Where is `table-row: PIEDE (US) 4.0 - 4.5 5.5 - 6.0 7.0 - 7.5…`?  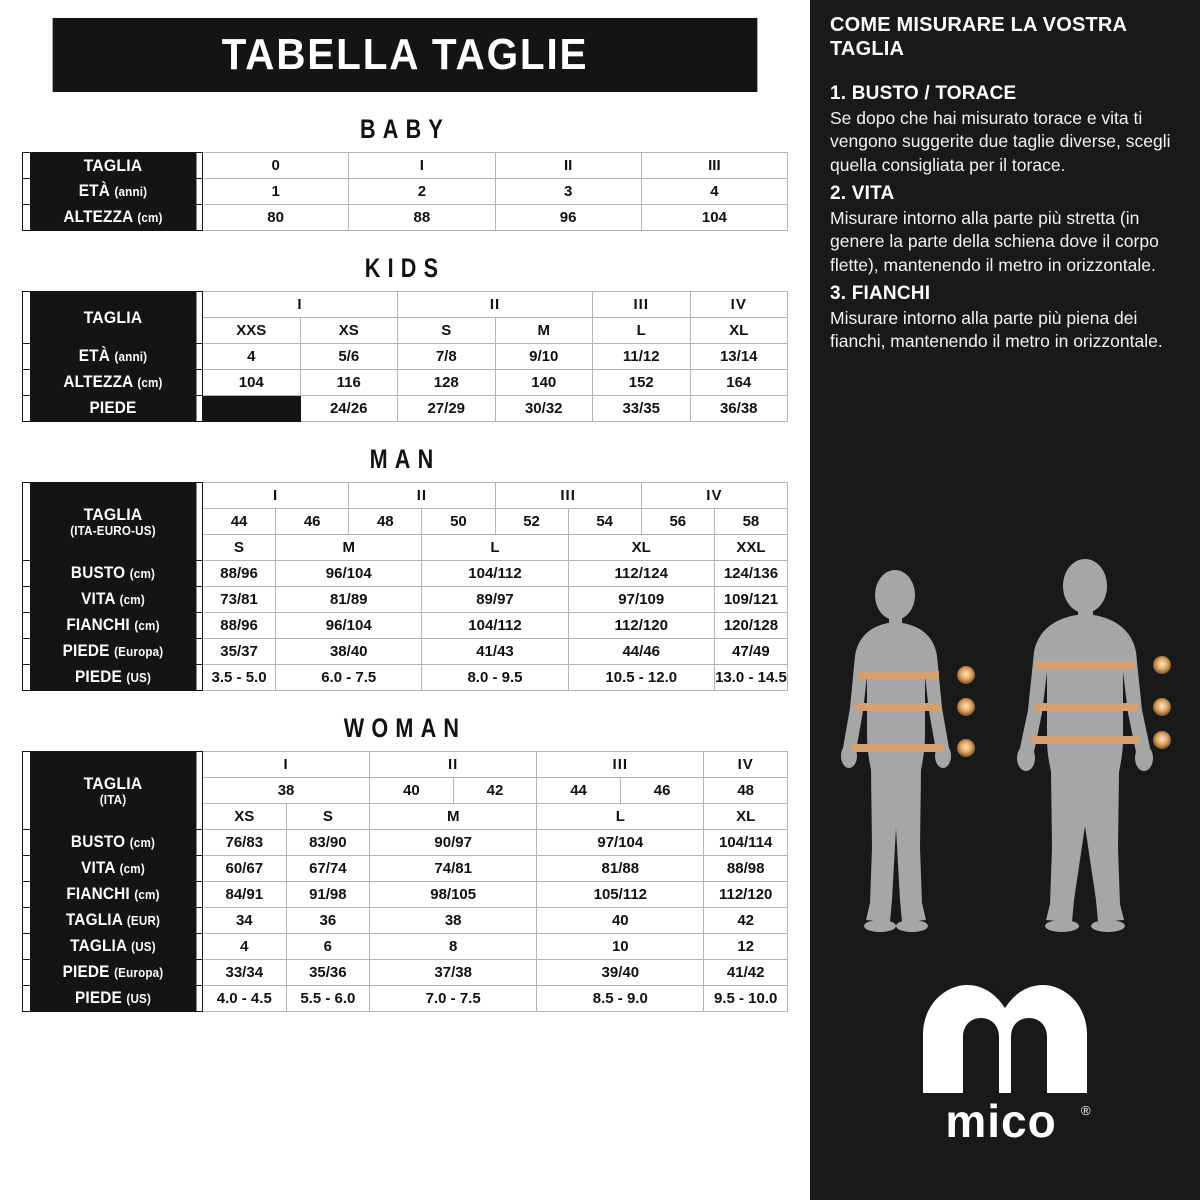
table-row: PIEDE (US) 4.0 - 4.5 5.5 - 6.0 7.0 - 7.5… is located at coordinates (405, 998).